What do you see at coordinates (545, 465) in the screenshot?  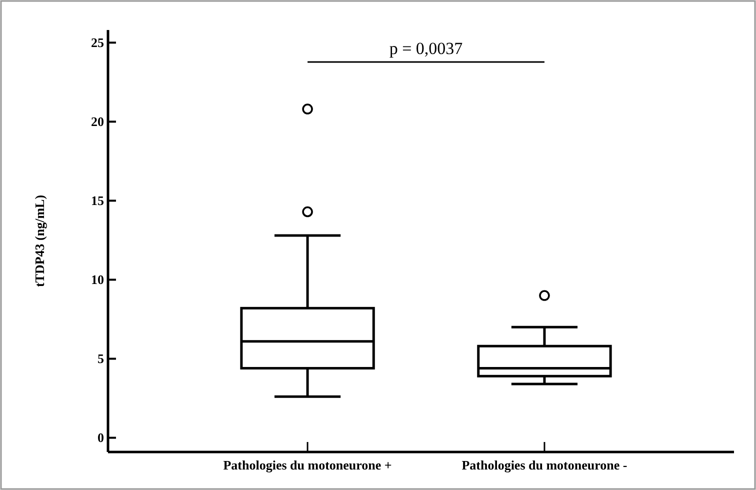 I see `x-tick-label: Pathologies du motoneurone -` at bounding box center [545, 465].